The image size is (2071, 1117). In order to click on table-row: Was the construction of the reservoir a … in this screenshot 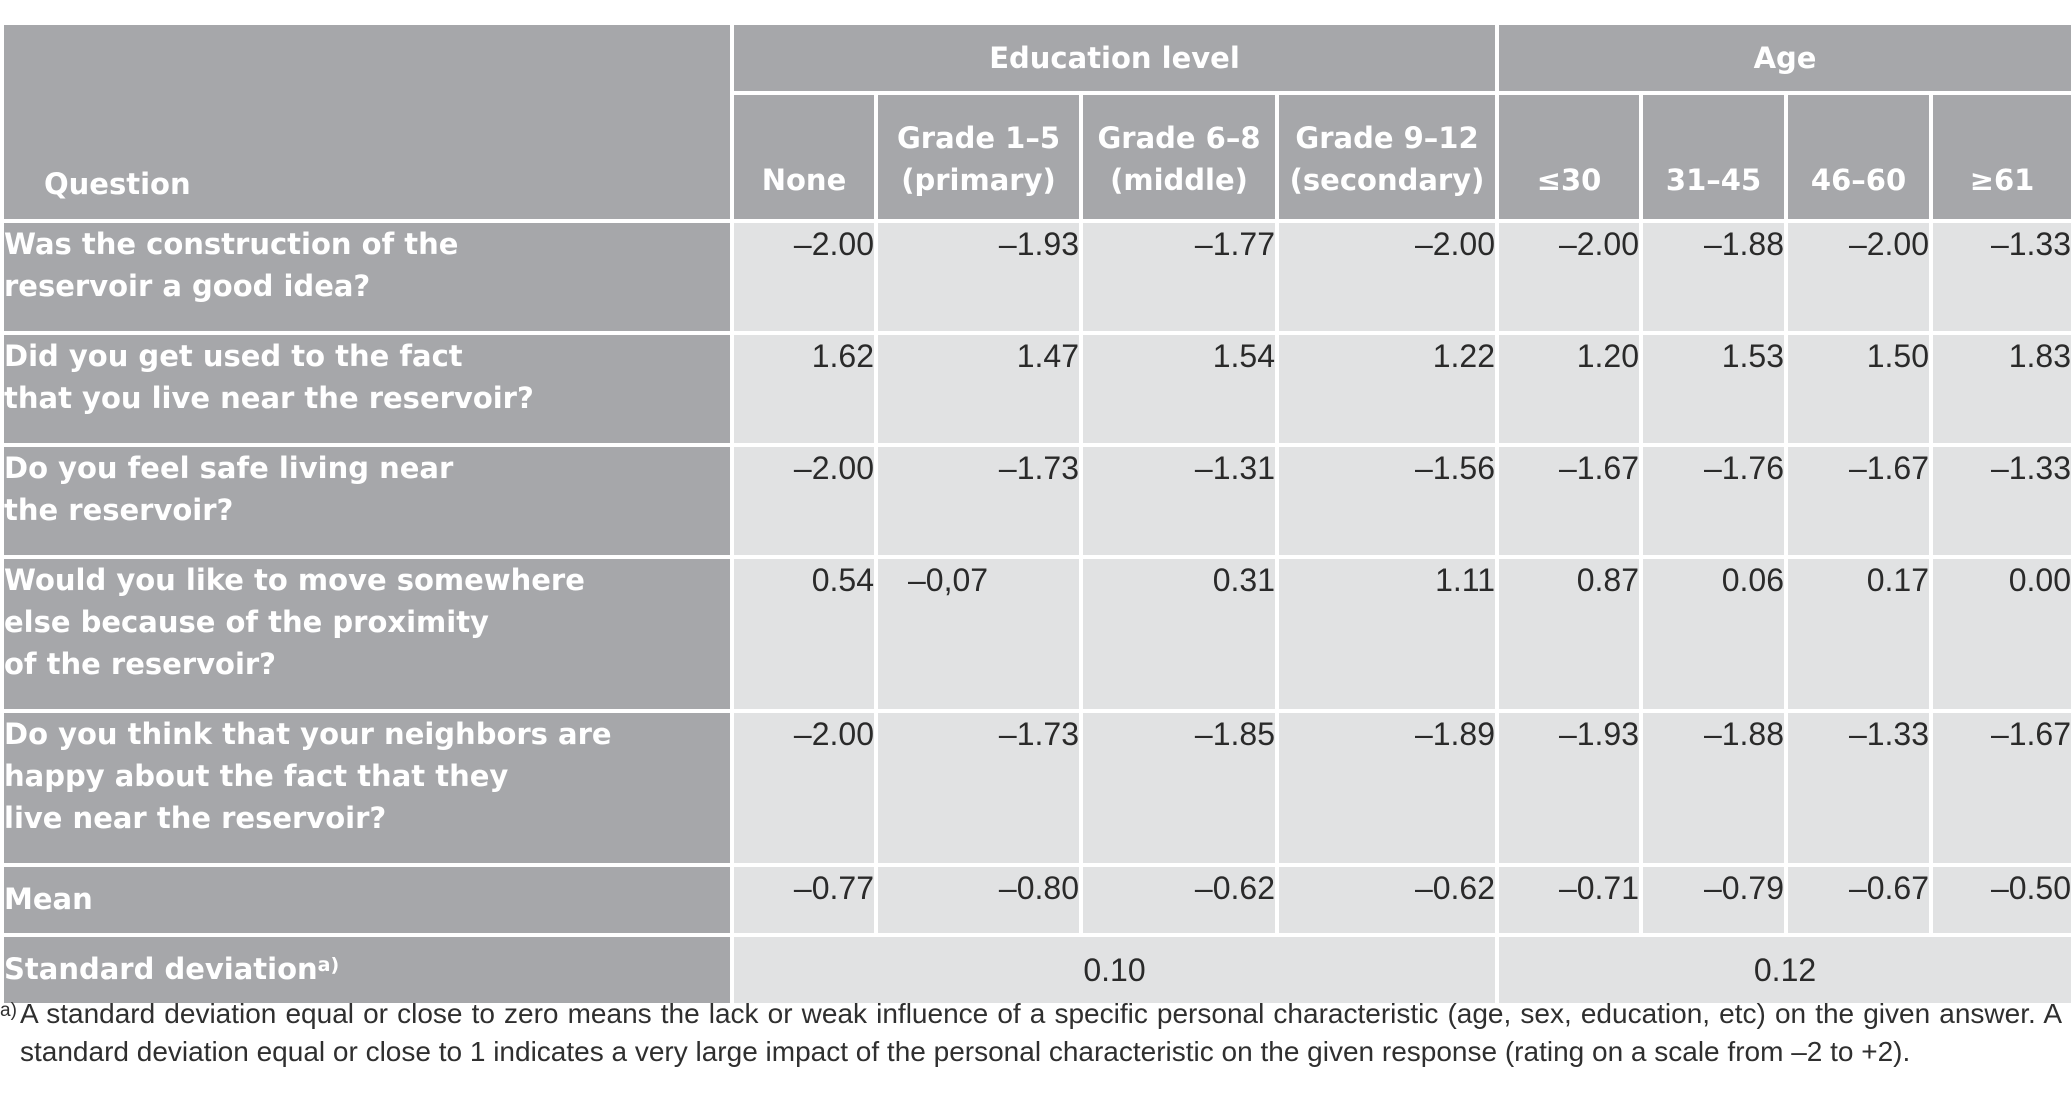, I will do `click(1035, 277)`.